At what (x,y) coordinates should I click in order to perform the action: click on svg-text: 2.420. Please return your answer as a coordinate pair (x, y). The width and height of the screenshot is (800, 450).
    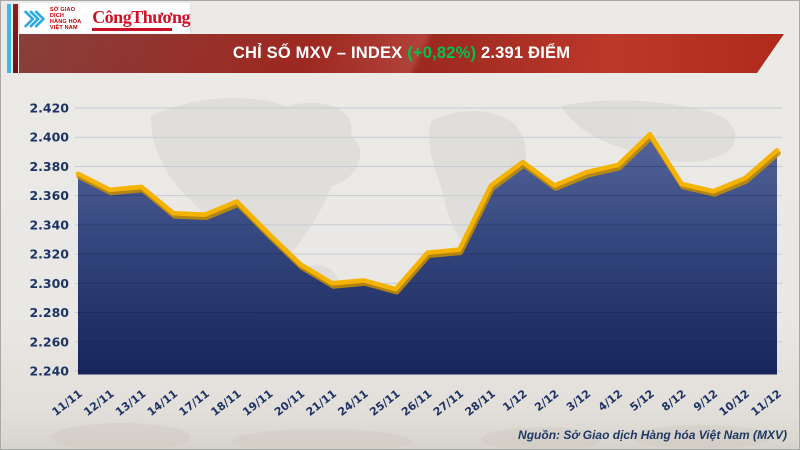
    Looking at the image, I should click on (49, 108).